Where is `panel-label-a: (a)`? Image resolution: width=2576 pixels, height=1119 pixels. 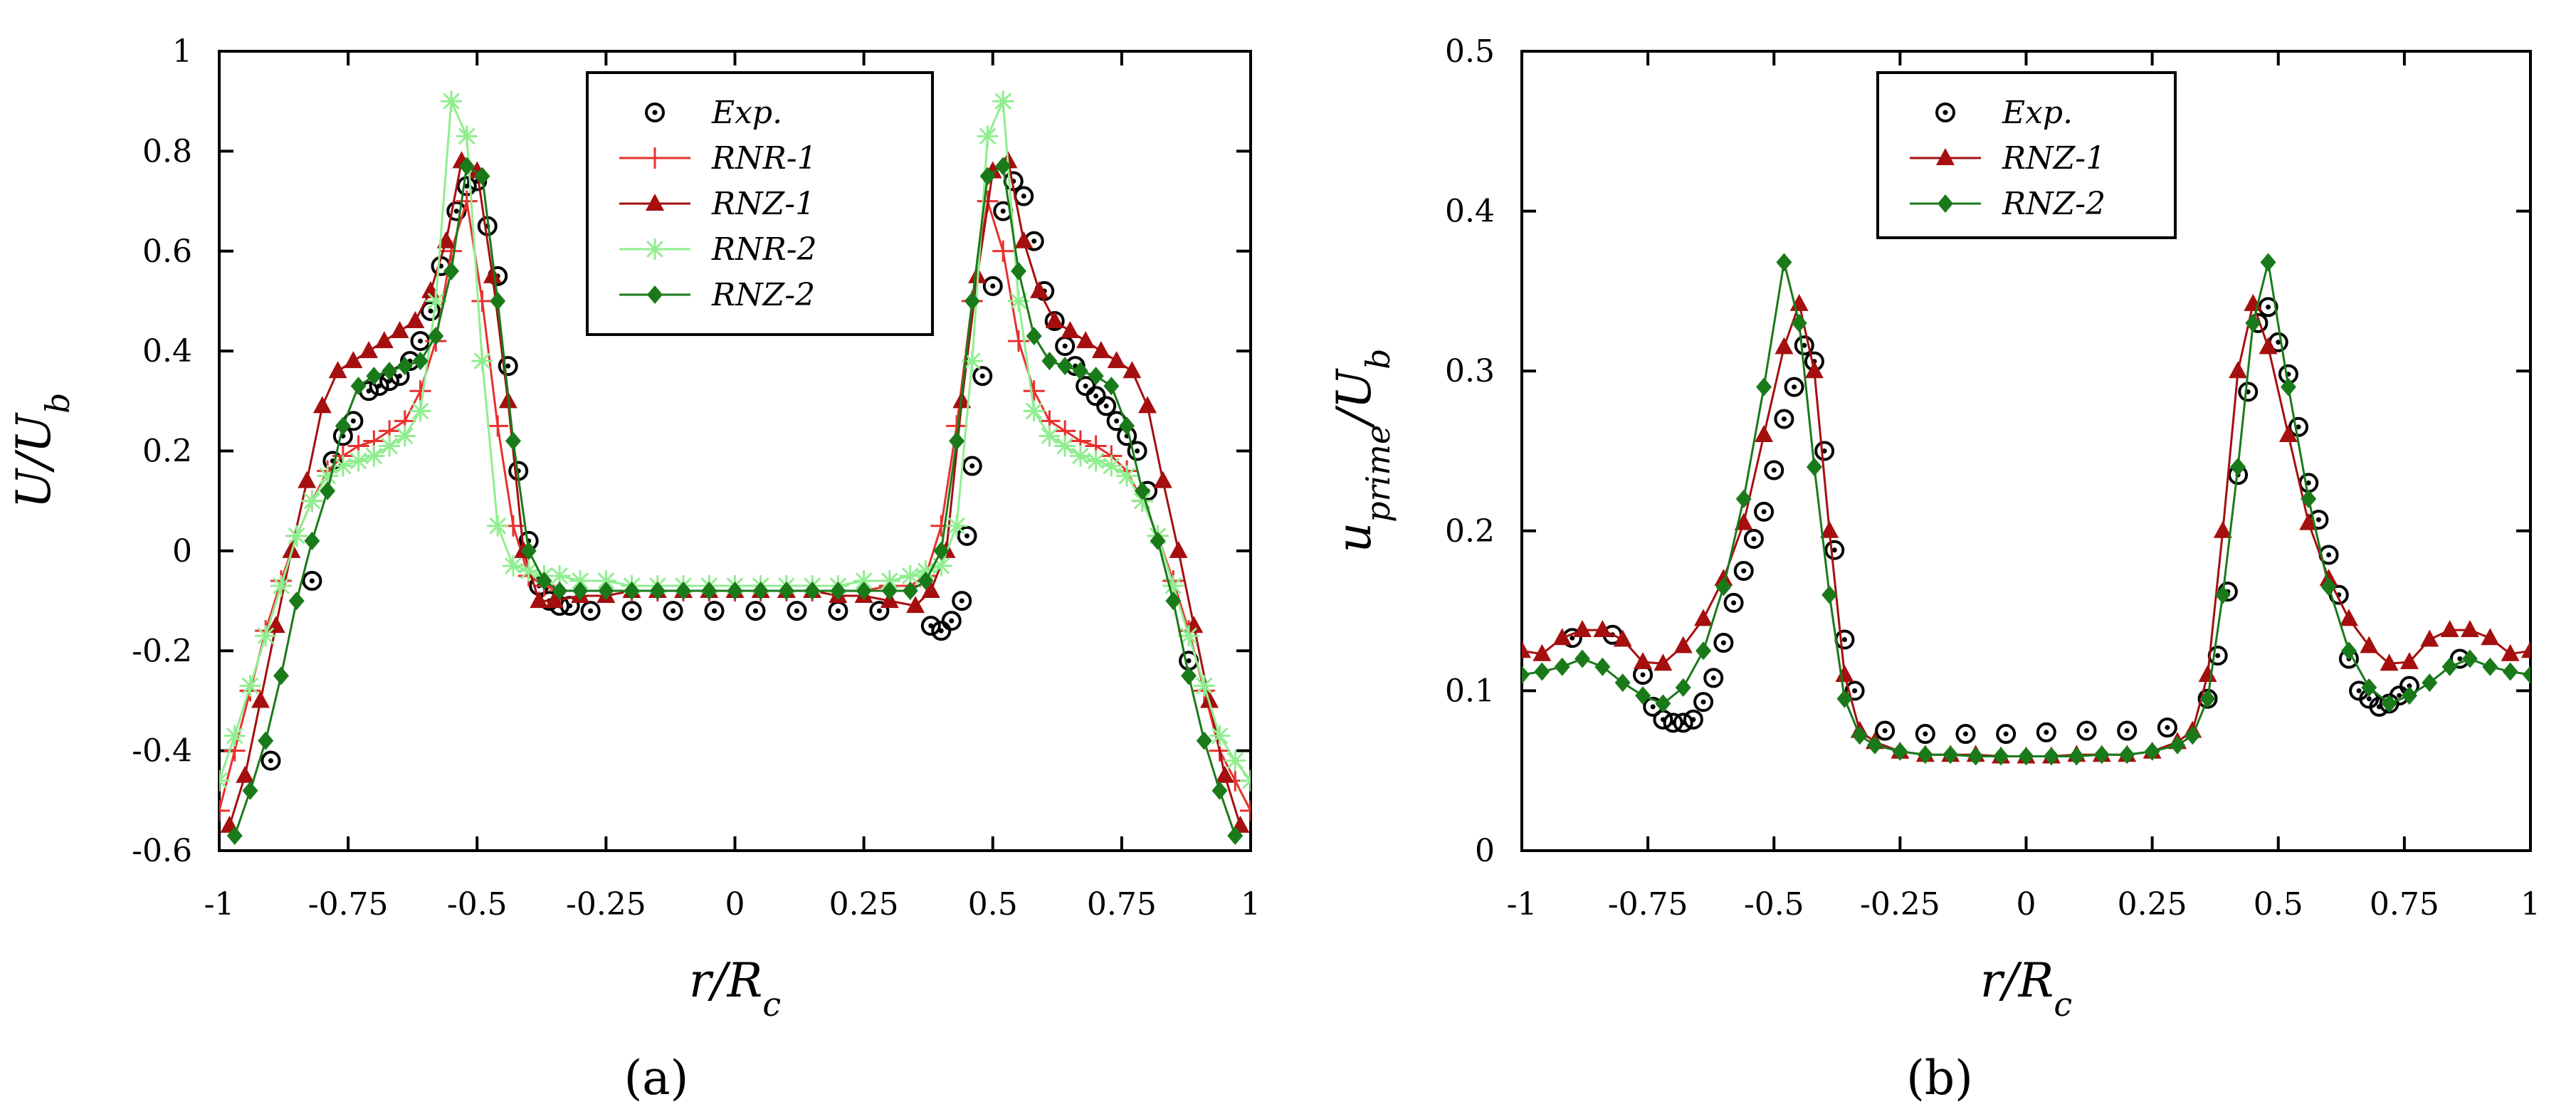
panel-label-a: (a) is located at coordinates (656, 1078).